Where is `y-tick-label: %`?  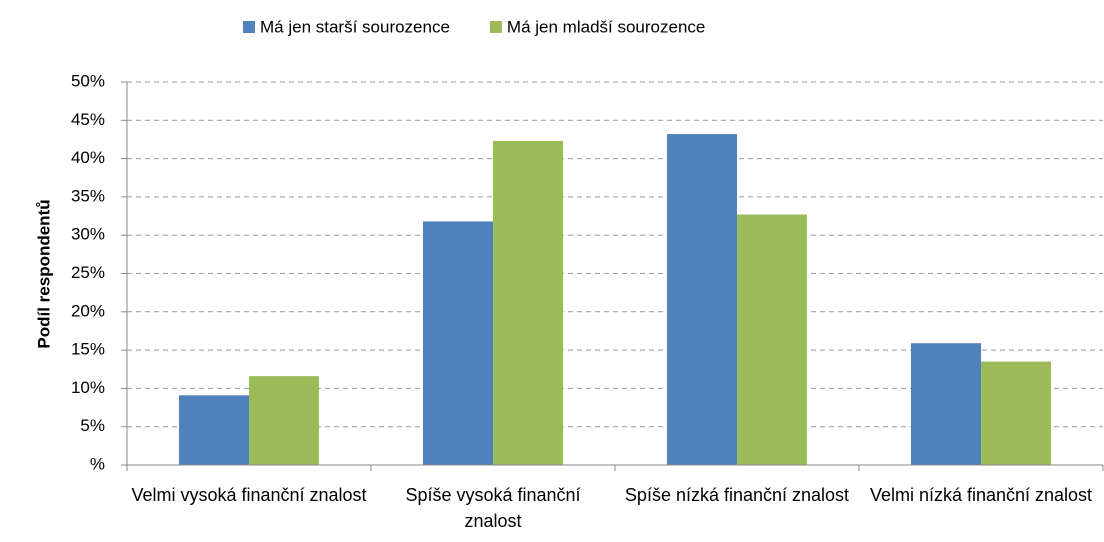 y-tick-label: % is located at coordinates (97, 463).